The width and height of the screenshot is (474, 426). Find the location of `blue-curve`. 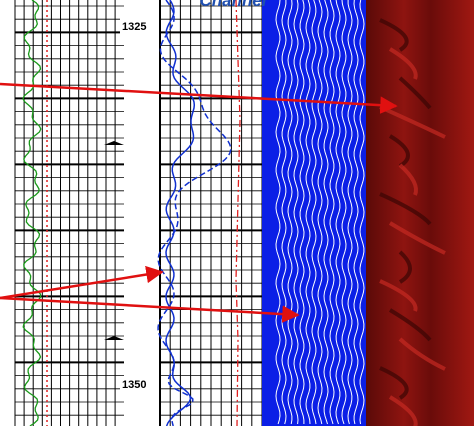

blue-curve is located at coordinates (180, 213).